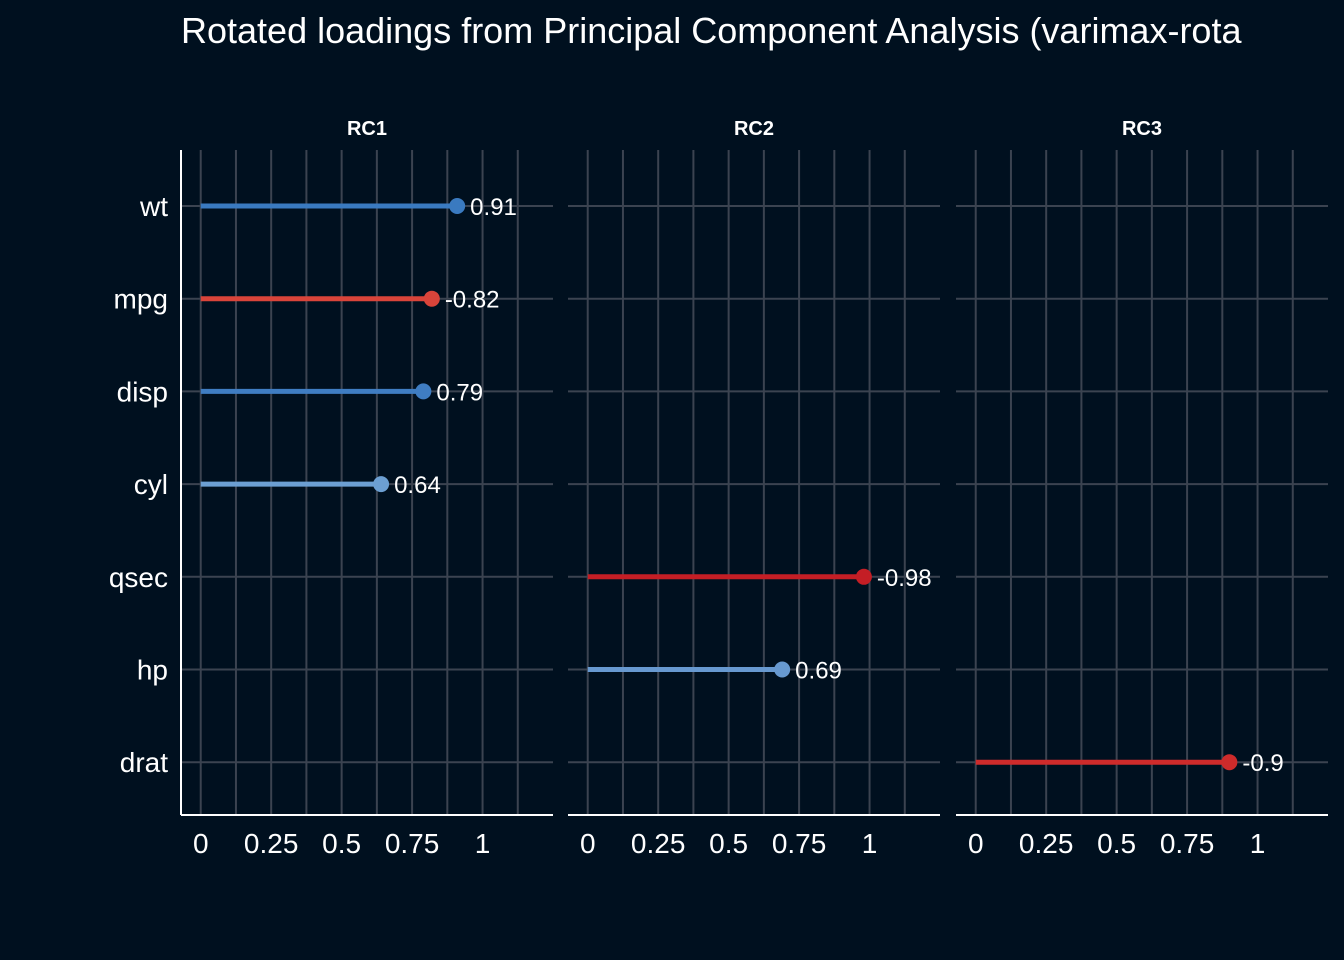  Describe the element at coordinates (818, 671) in the screenshot. I see `value-label-hp: 0.69` at that location.